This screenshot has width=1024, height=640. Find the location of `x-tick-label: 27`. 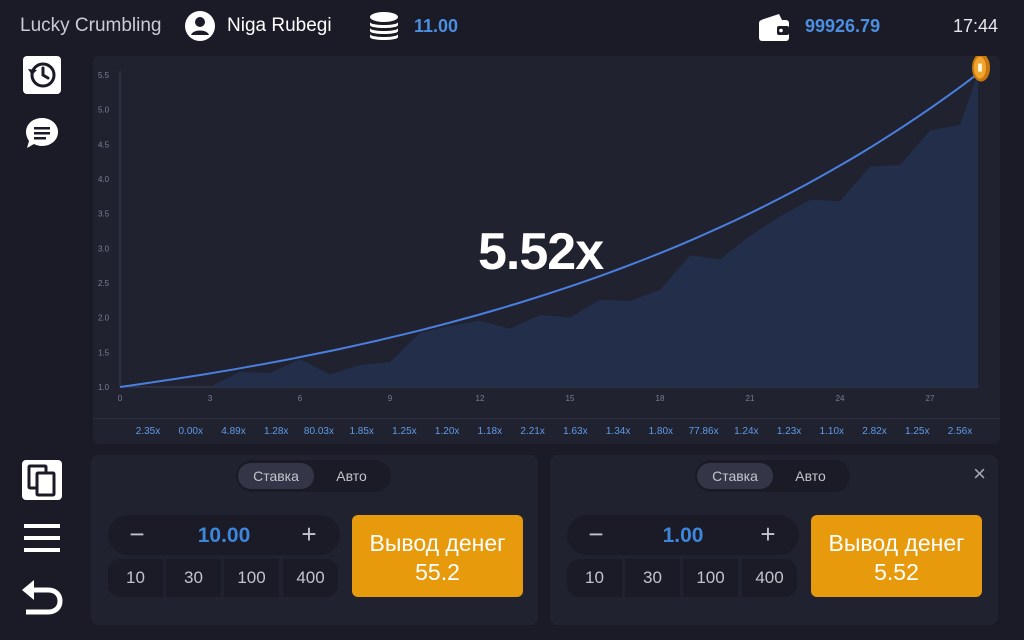

x-tick-label: 27 is located at coordinates (930, 398).